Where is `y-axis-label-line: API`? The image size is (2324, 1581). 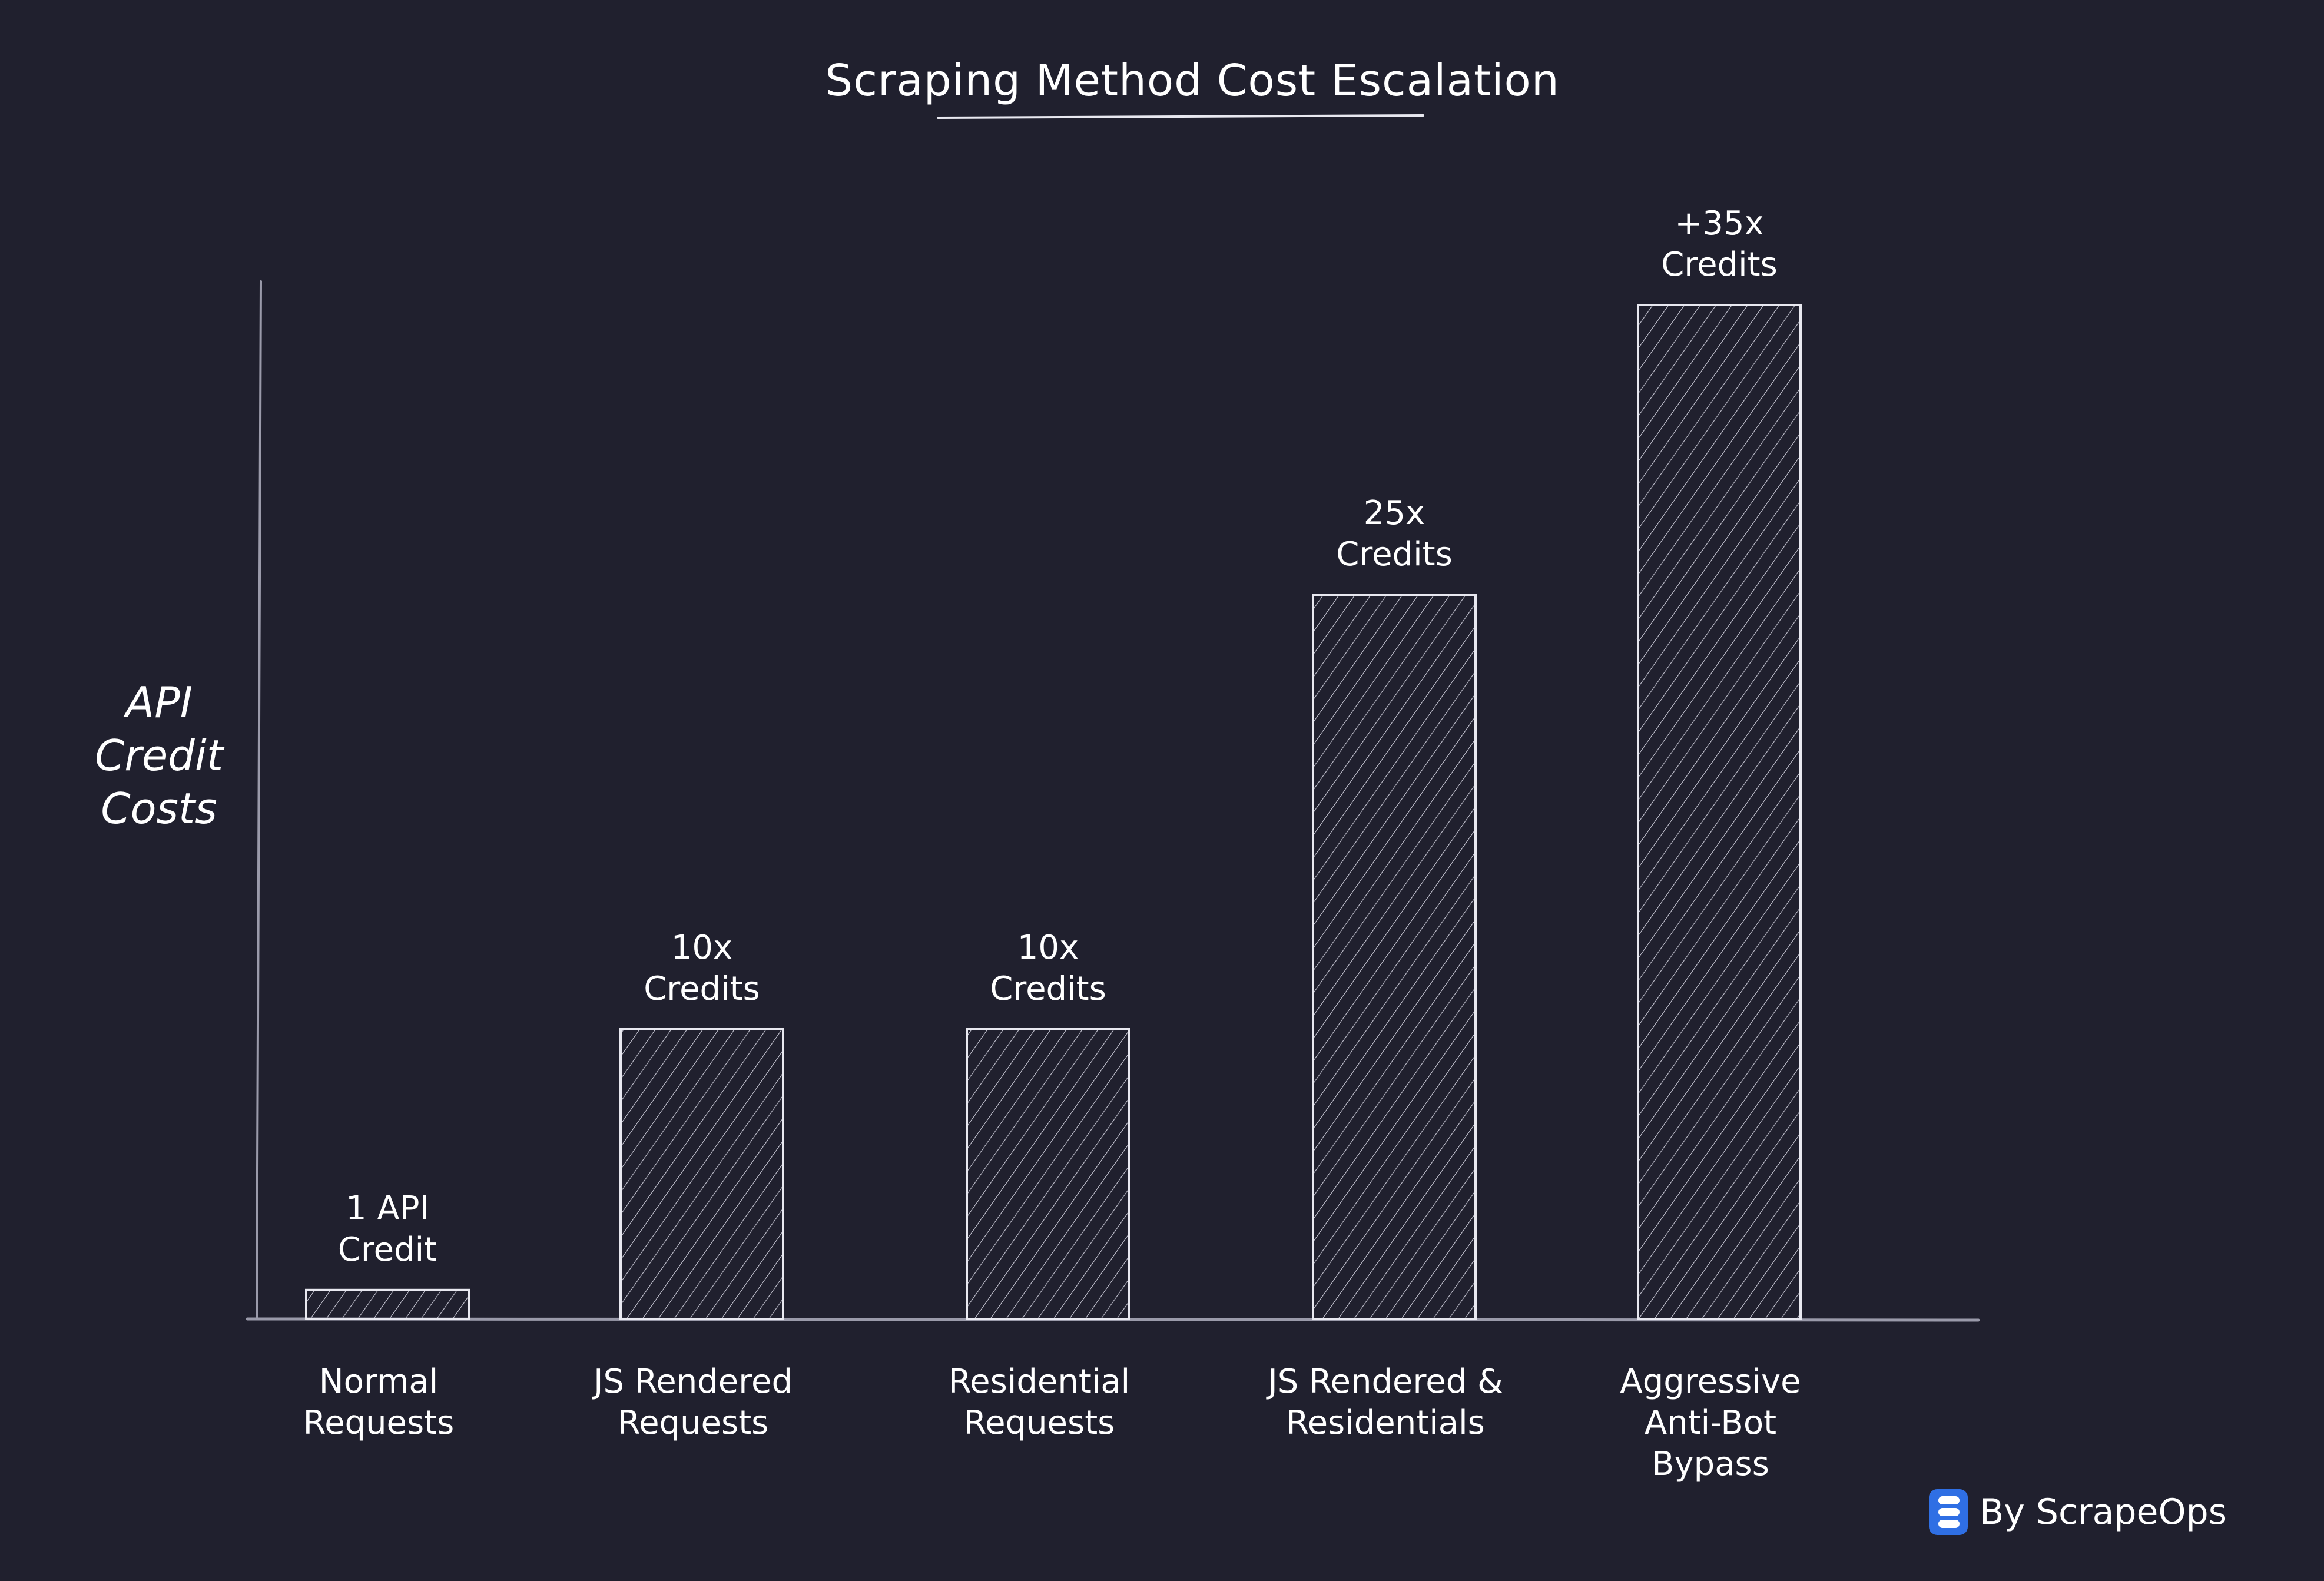
y-axis-label-line: API is located at coordinates (158, 702).